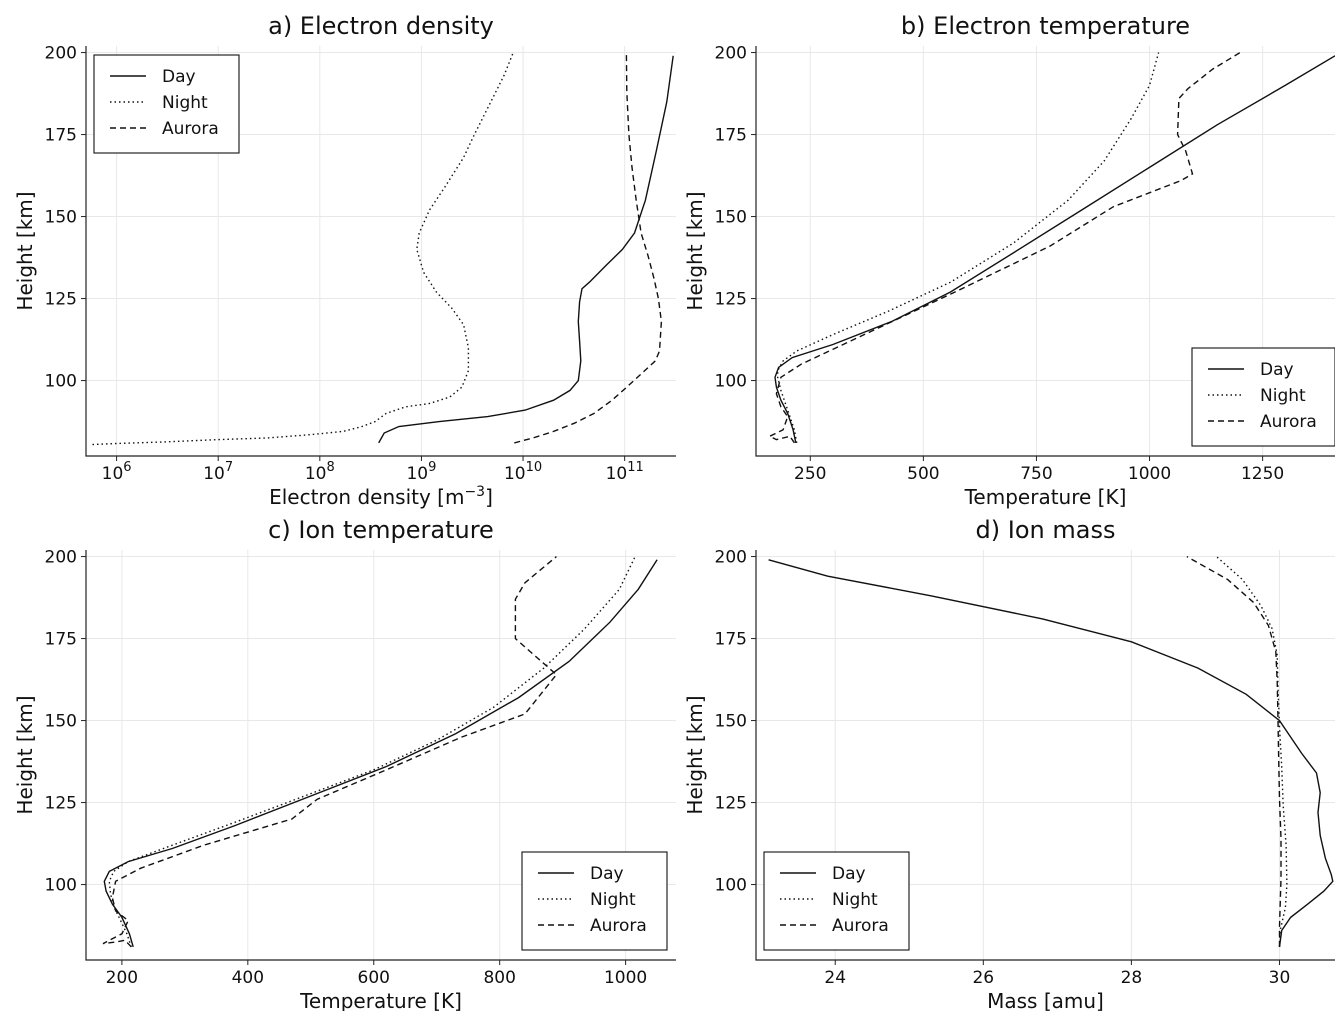 This screenshot has width=1335, height=1011. Describe the element at coordinates (421, 472) in the screenshot. I see `x-tick-label: 10⁹` at that location.